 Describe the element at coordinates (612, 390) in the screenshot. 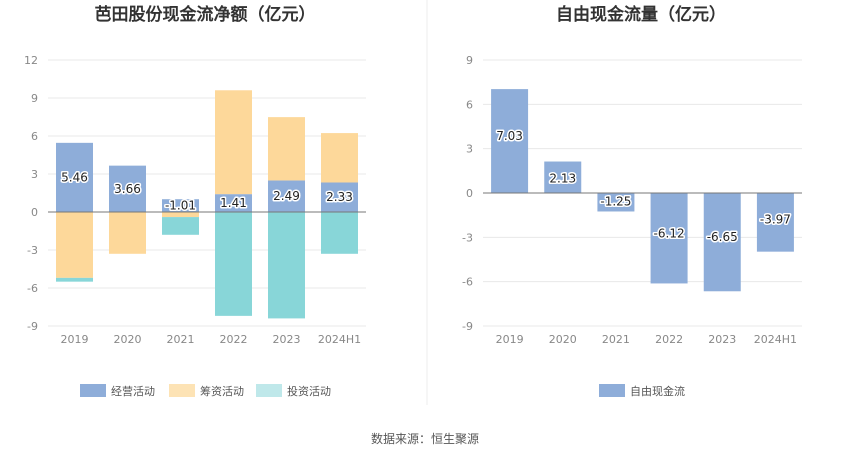

I see `legend-swatch-free-cash-flow` at that location.